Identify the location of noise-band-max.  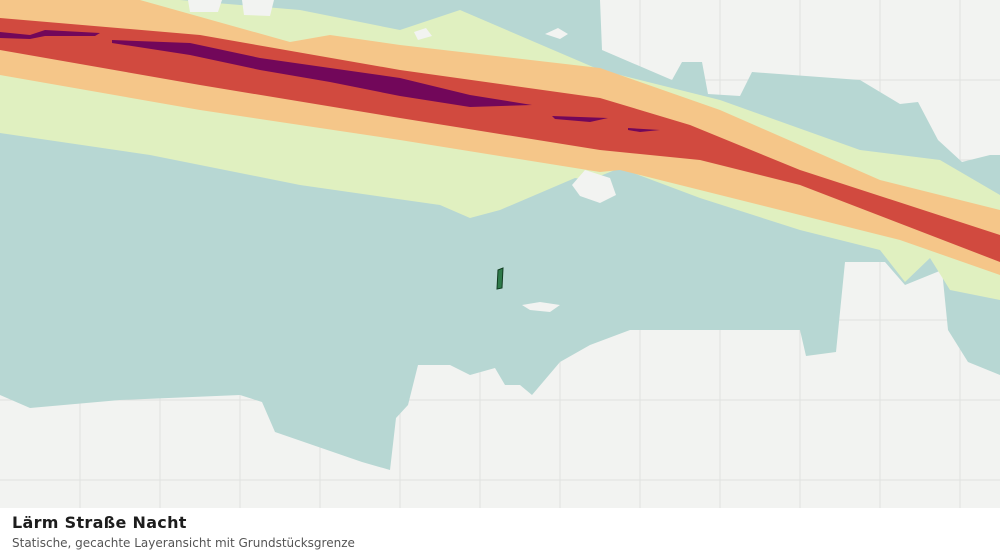
(330, 81).